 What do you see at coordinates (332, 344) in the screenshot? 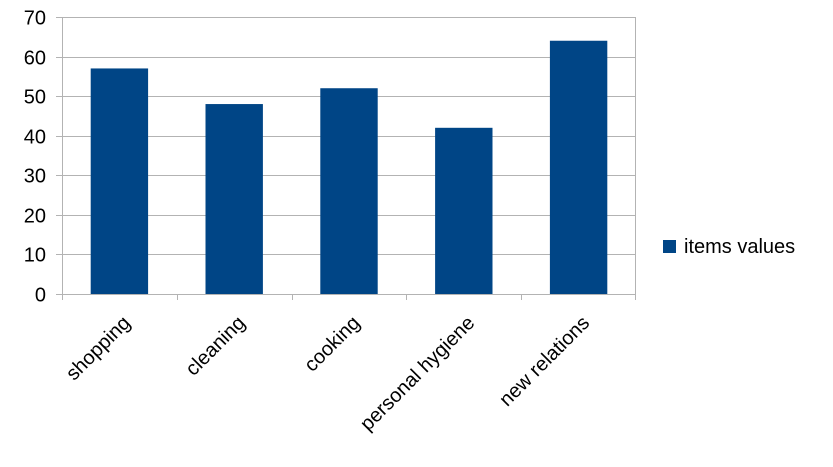
I see `x-tick-label: cooking` at bounding box center [332, 344].